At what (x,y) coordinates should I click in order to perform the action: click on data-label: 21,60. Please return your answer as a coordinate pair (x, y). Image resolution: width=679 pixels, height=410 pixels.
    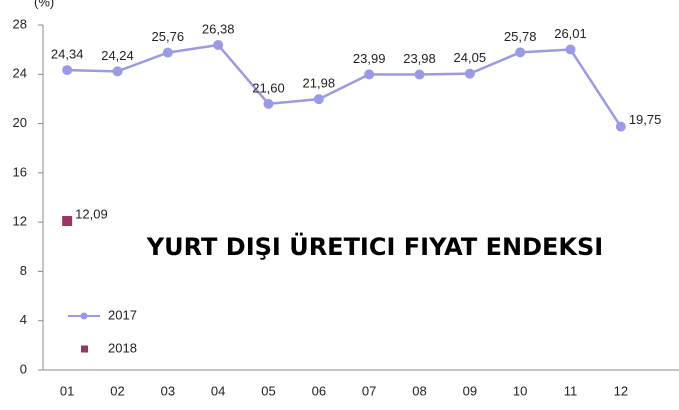
    Looking at the image, I should click on (268, 87).